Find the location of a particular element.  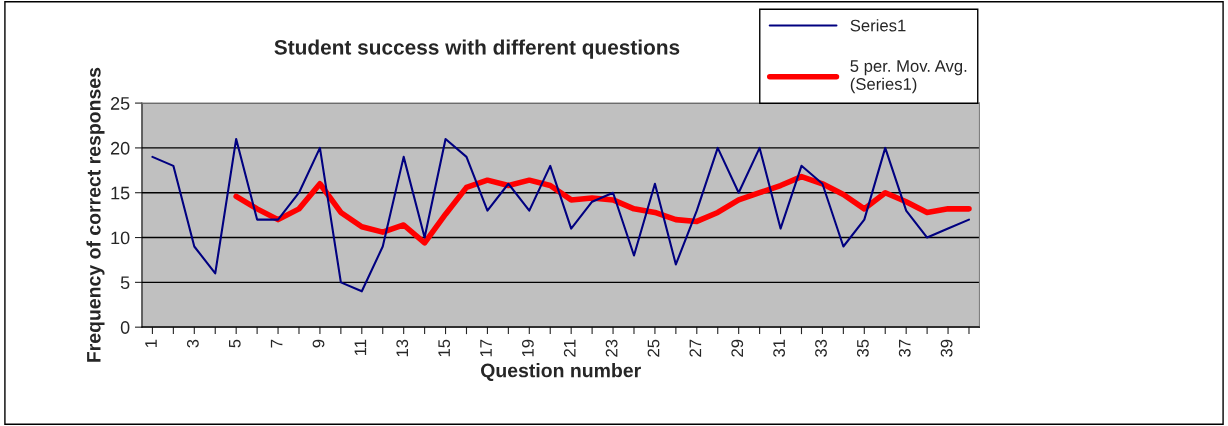

legend-label: Series1 is located at coordinates (878, 25).